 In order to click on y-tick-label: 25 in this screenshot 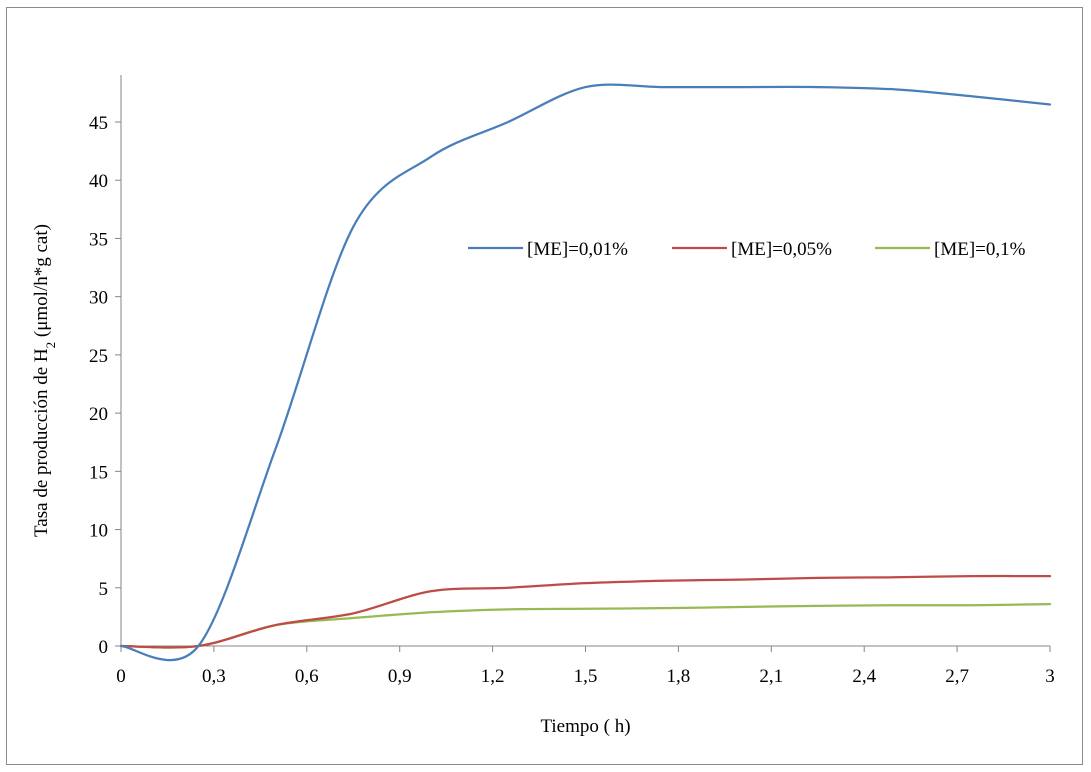, I will do `click(98, 356)`.